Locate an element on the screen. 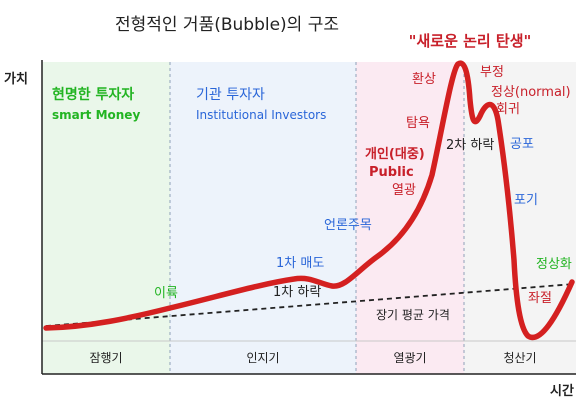  phase-label-blowoff: 청산기 is located at coordinates (519, 358).